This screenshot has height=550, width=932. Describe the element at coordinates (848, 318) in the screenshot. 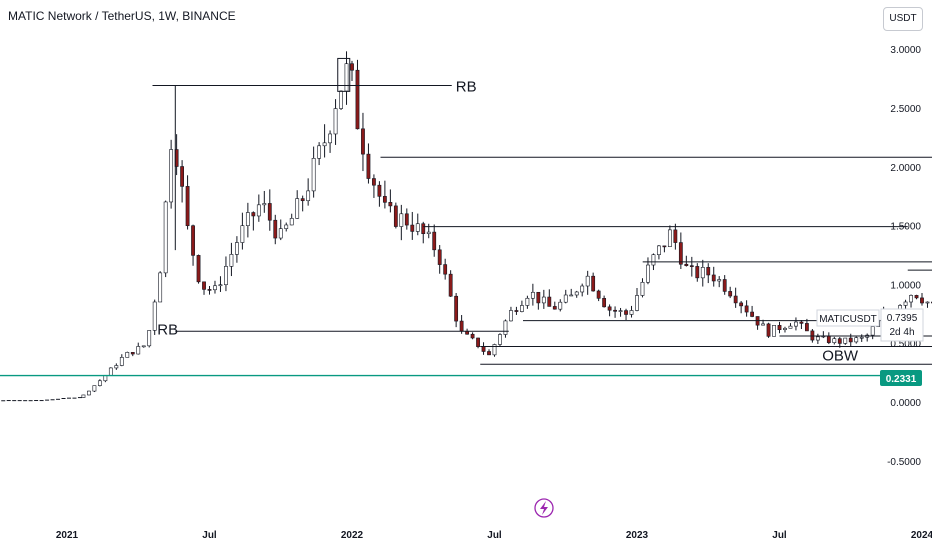

I see `symbol-badge: MATICUSDT` at that location.